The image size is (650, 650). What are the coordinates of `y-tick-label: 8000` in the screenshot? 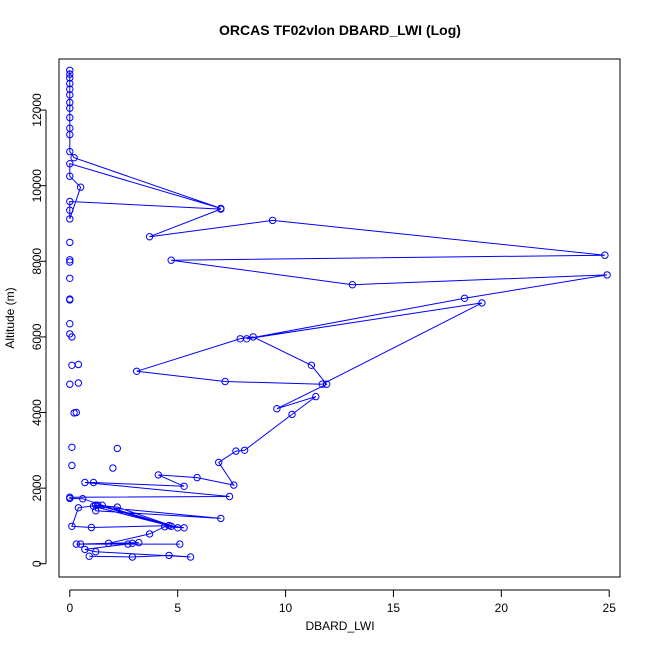 It's located at (37, 261).